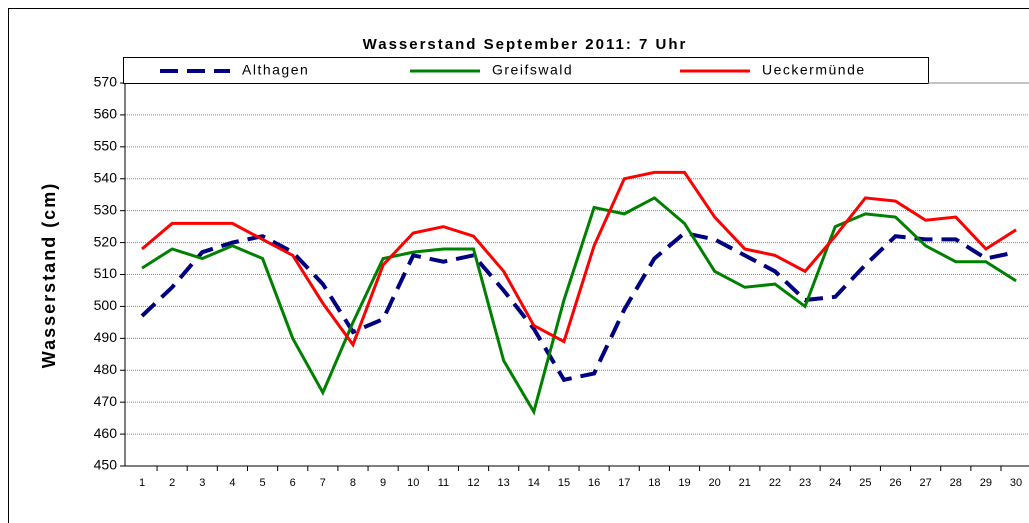 This screenshot has height=523, width=1029. What do you see at coordinates (684, 483) in the screenshot?
I see `x-tick-label: 19` at bounding box center [684, 483].